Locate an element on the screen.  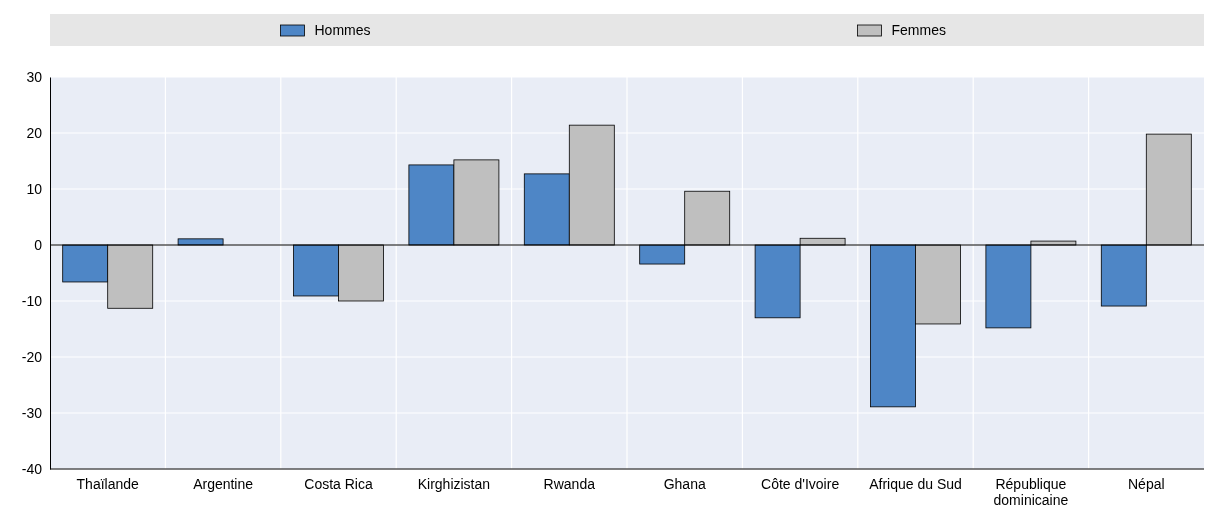
x-tick-label: Thaïlande is located at coordinates (108, 484).